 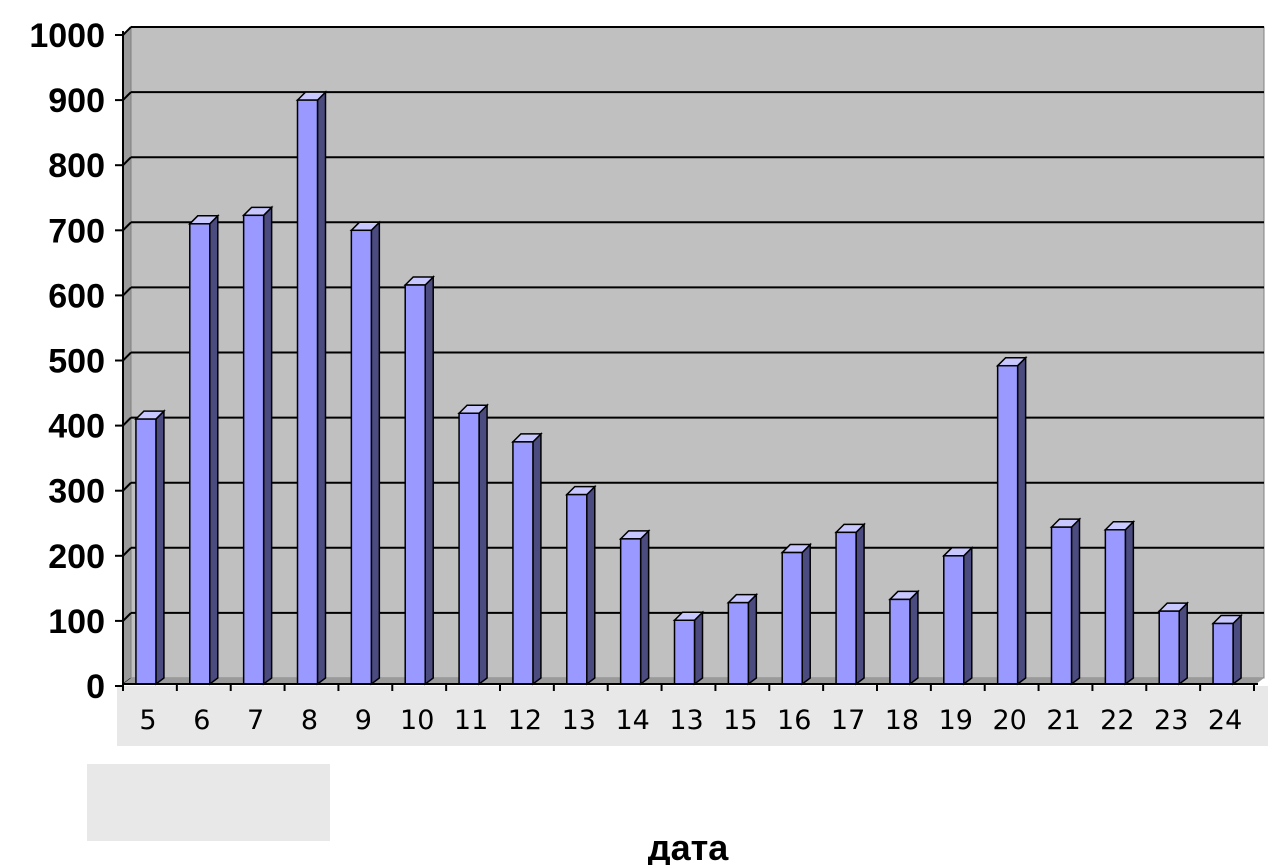 I want to click on y-tick-label: 400, so click(x=76, y=427).